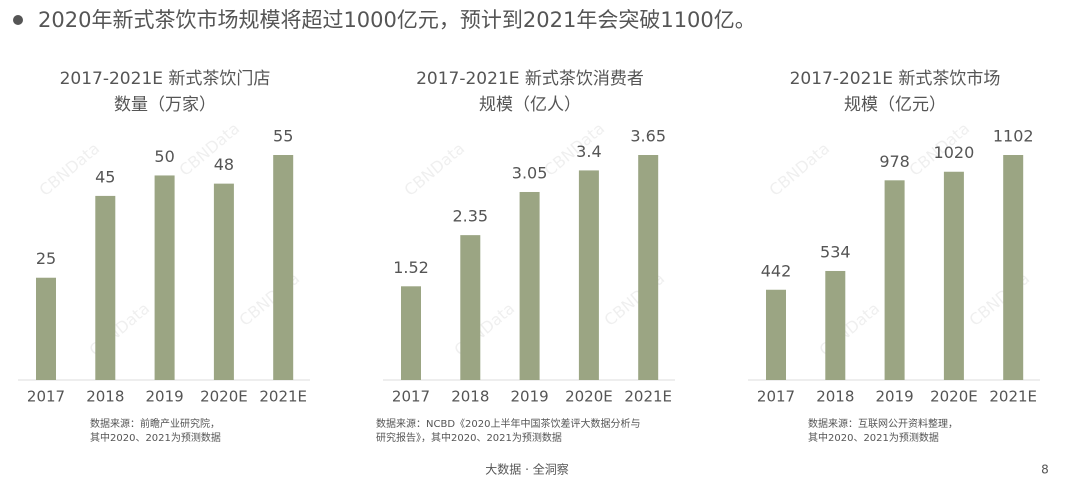  Describe the element at coordinates (1045, 470) in the screenshot. I see `page-number: 8` at that location.